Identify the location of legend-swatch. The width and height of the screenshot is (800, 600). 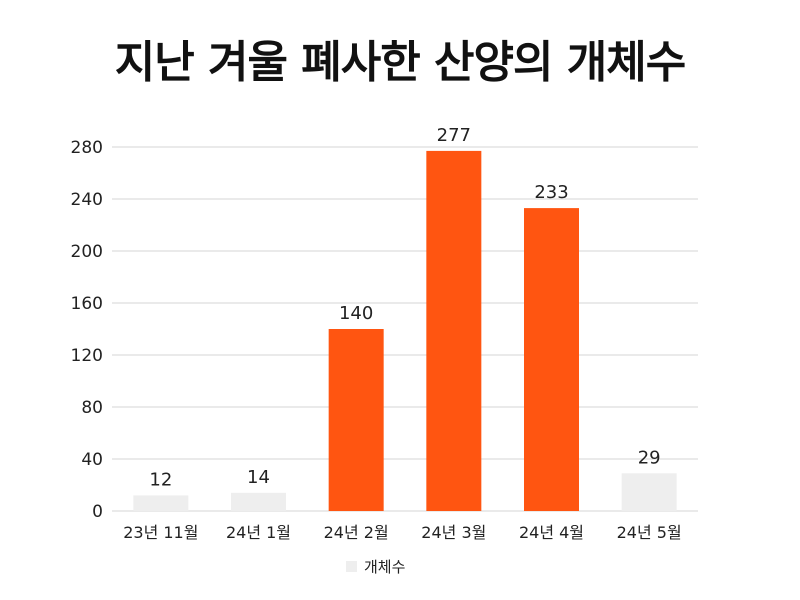
(351, 566).